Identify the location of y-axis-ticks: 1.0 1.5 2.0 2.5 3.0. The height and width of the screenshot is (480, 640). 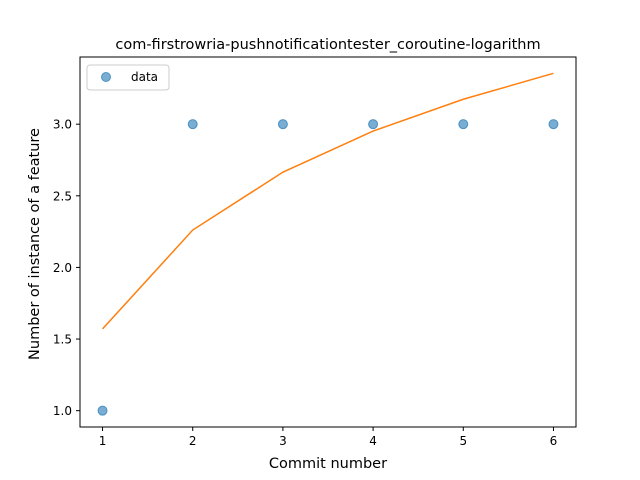
(66, 268).